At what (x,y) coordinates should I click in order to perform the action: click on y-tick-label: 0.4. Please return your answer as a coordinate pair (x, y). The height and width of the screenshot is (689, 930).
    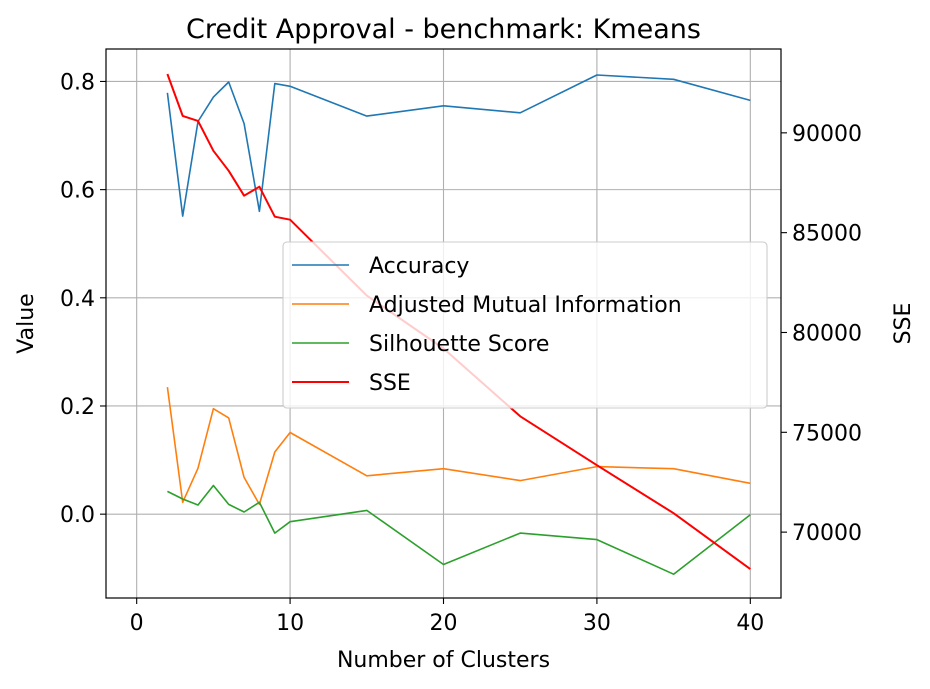
    Looking at the image, I should click on (77, 299).